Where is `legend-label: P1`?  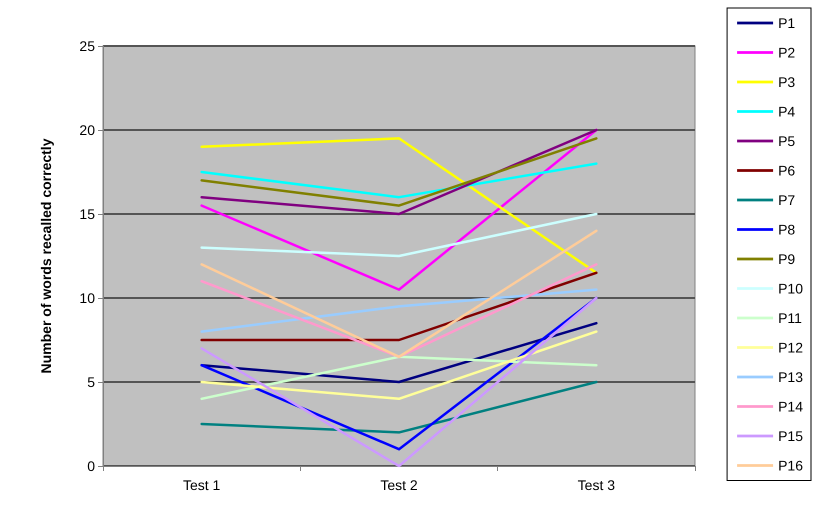 legend-label: P1 is located at coordinates (787, 23).